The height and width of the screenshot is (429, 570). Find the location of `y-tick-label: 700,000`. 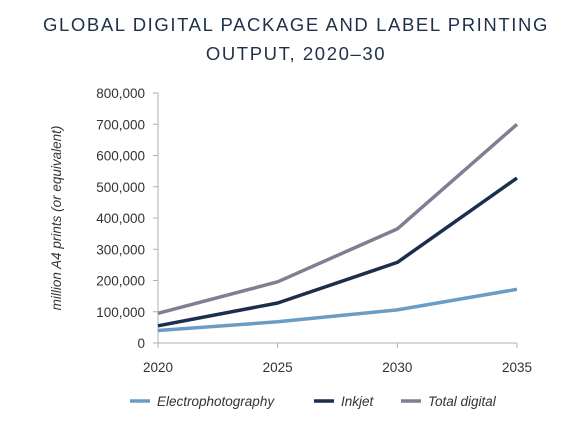

y-tick-label: 700,000 is located at coordinates (120, 124).